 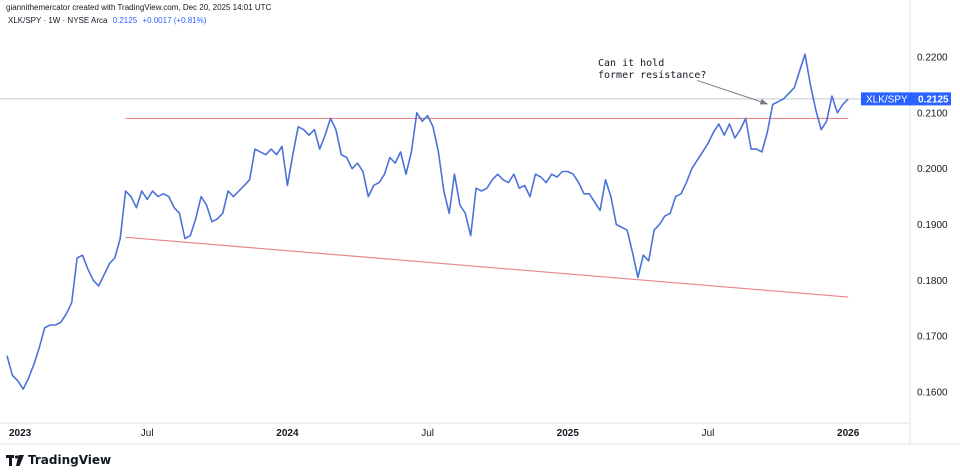 I want to click on y-tick-label: 0.1600, so click(x=932, y=393).